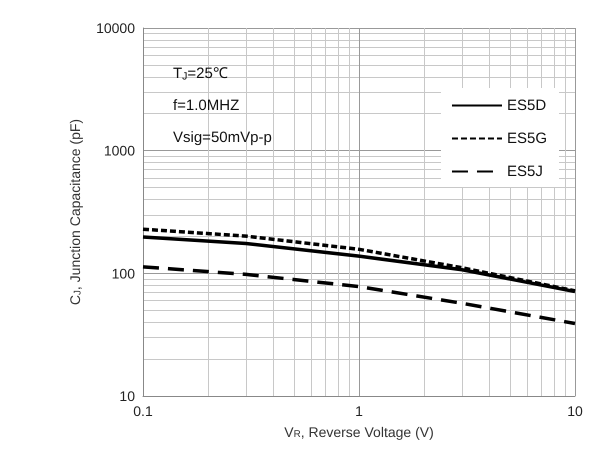 This screenshot has height=472, width=602. What do you see at coordinates (526, 105) in the screenshot?
I see `legend-label: ES5D` at bounding box center [526, 105].